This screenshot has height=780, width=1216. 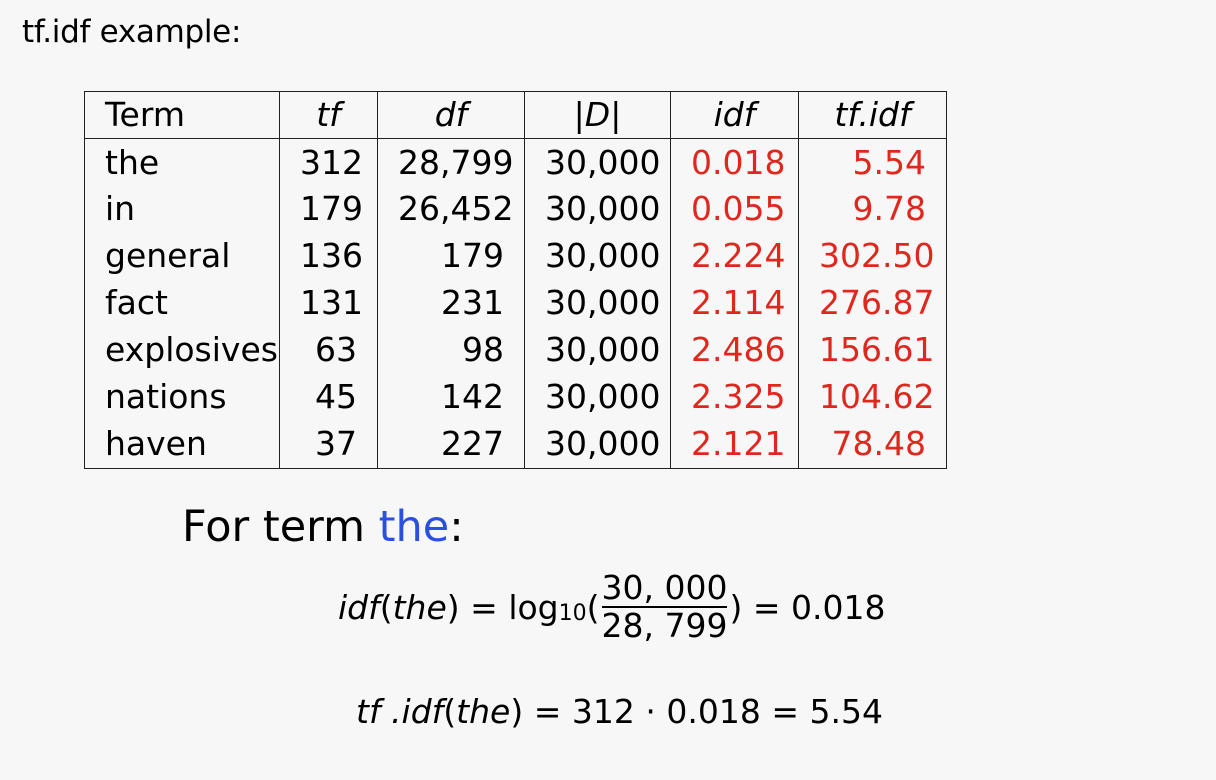 I want to click on table-row: general 136 179 30,000 2.224 302.50, so click(x=515, y=256).